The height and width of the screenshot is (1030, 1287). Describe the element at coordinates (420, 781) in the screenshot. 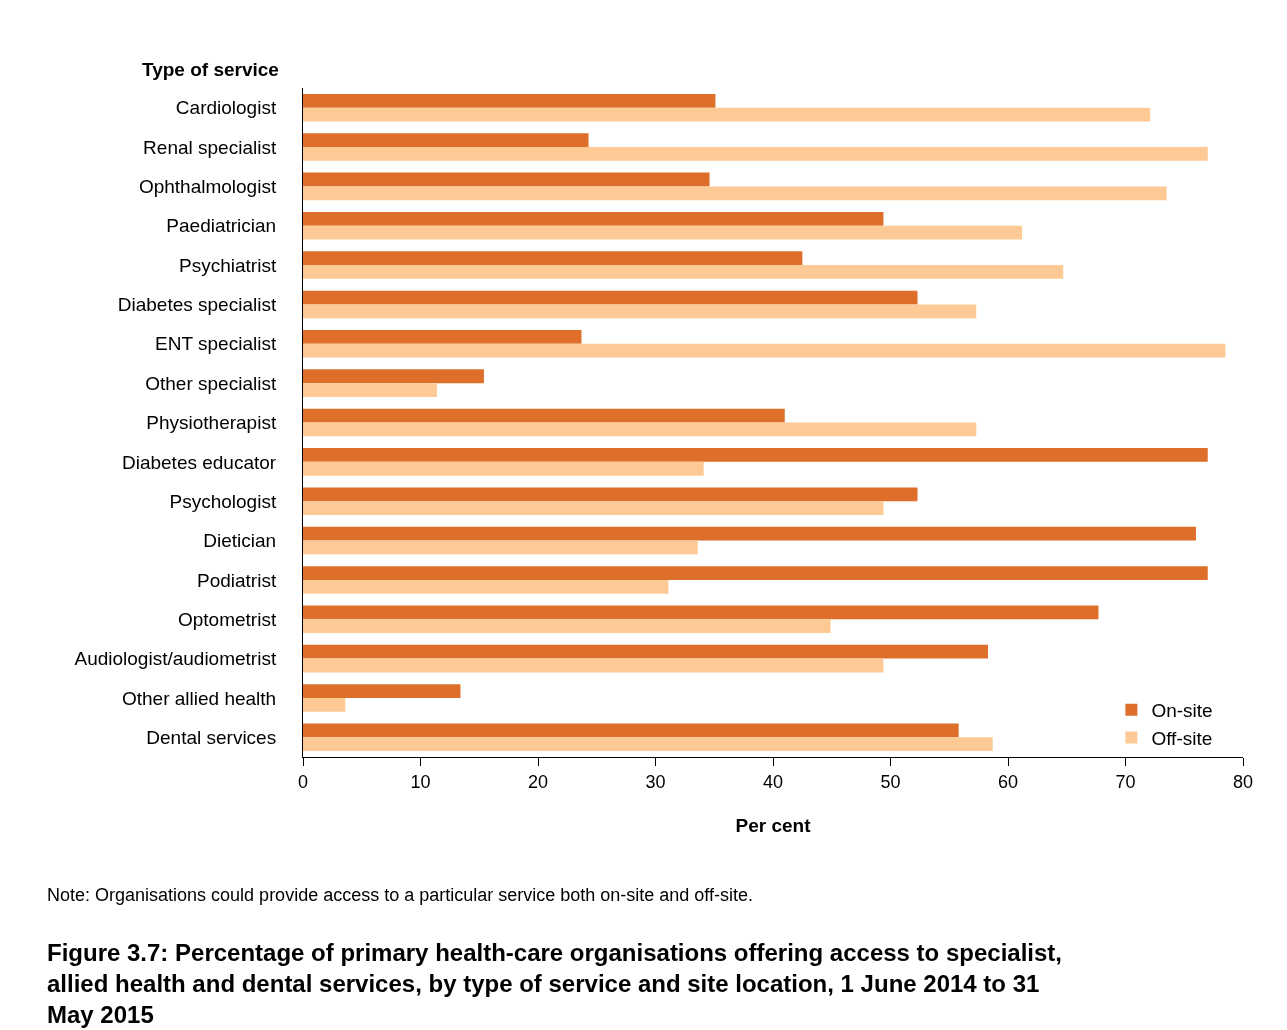

I see `x-tick-label: 10` at that location.